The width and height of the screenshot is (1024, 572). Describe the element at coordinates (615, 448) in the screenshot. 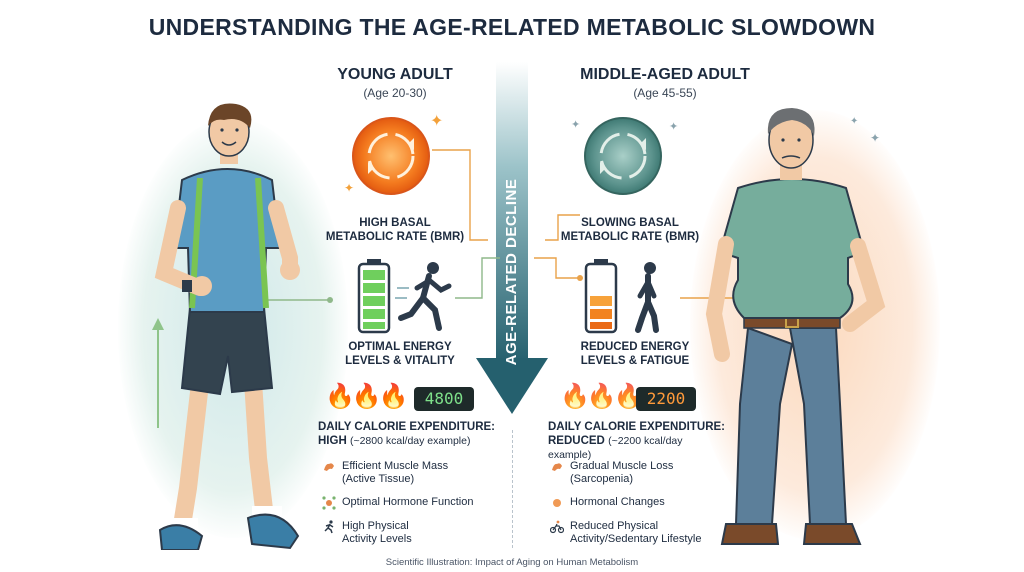

I see `middle-calorie-note: (~2200 kcal/day example)` at that location.